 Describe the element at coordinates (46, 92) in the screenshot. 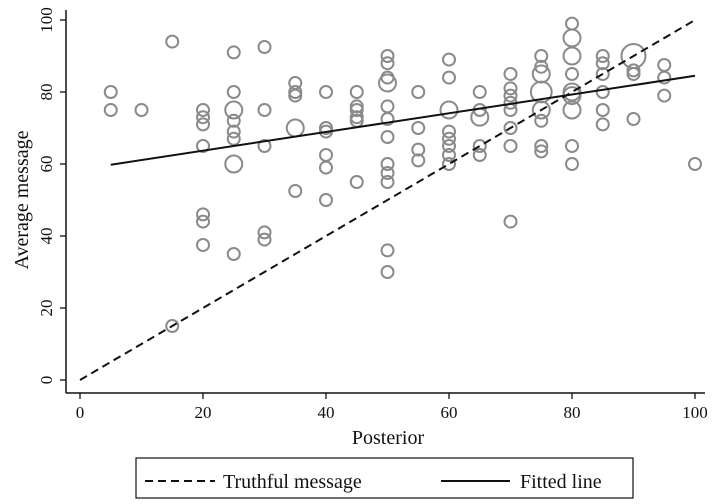

I see `y-tick-label: 80` at that location.